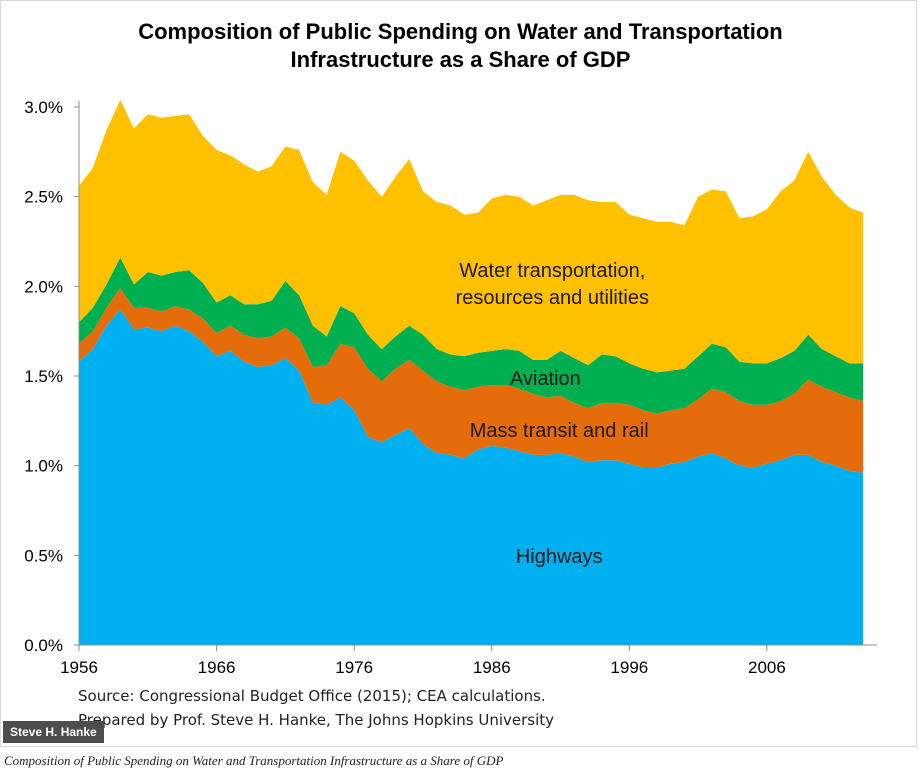  I want to click on x-tick-label: 1966, so click(217, 667).